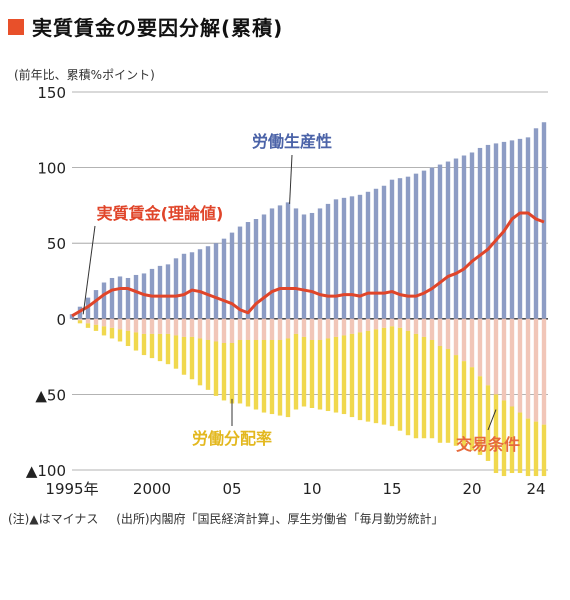 The image size is (570, 600). I want to click on title-block: 実質賃金の要因分解(累積), so click(145, 26).